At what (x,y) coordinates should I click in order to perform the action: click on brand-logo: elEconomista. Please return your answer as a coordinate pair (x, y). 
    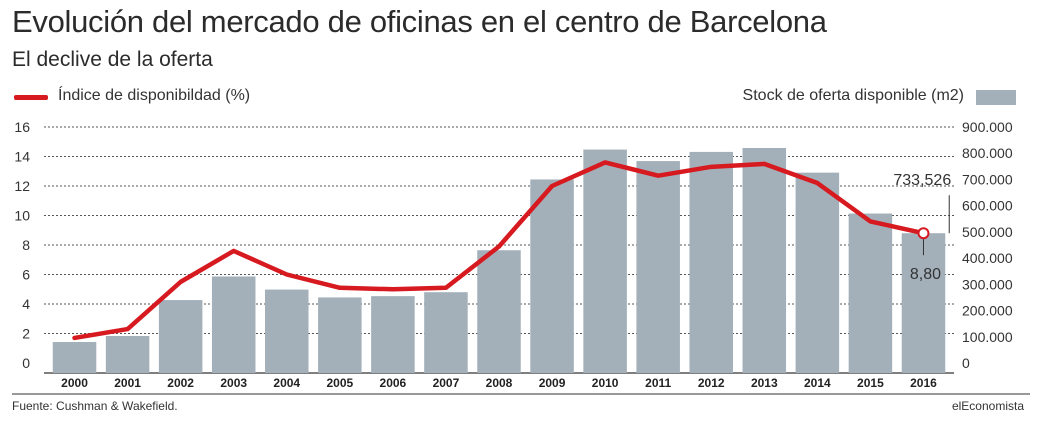
    Looking at the image, I should click on (987, 406).